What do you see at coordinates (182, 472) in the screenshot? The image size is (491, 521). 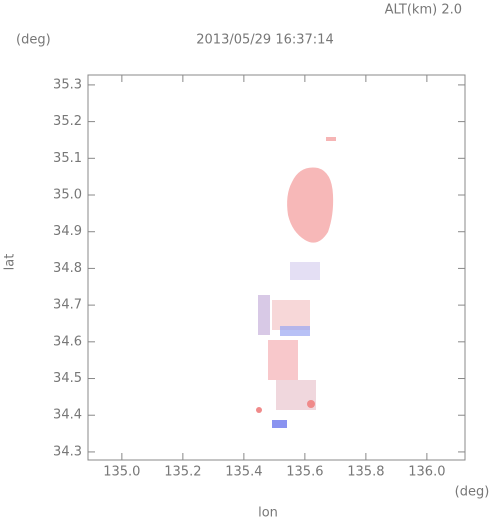 I see `x-tick-label: 135.2` at bounding box center [182, 472].